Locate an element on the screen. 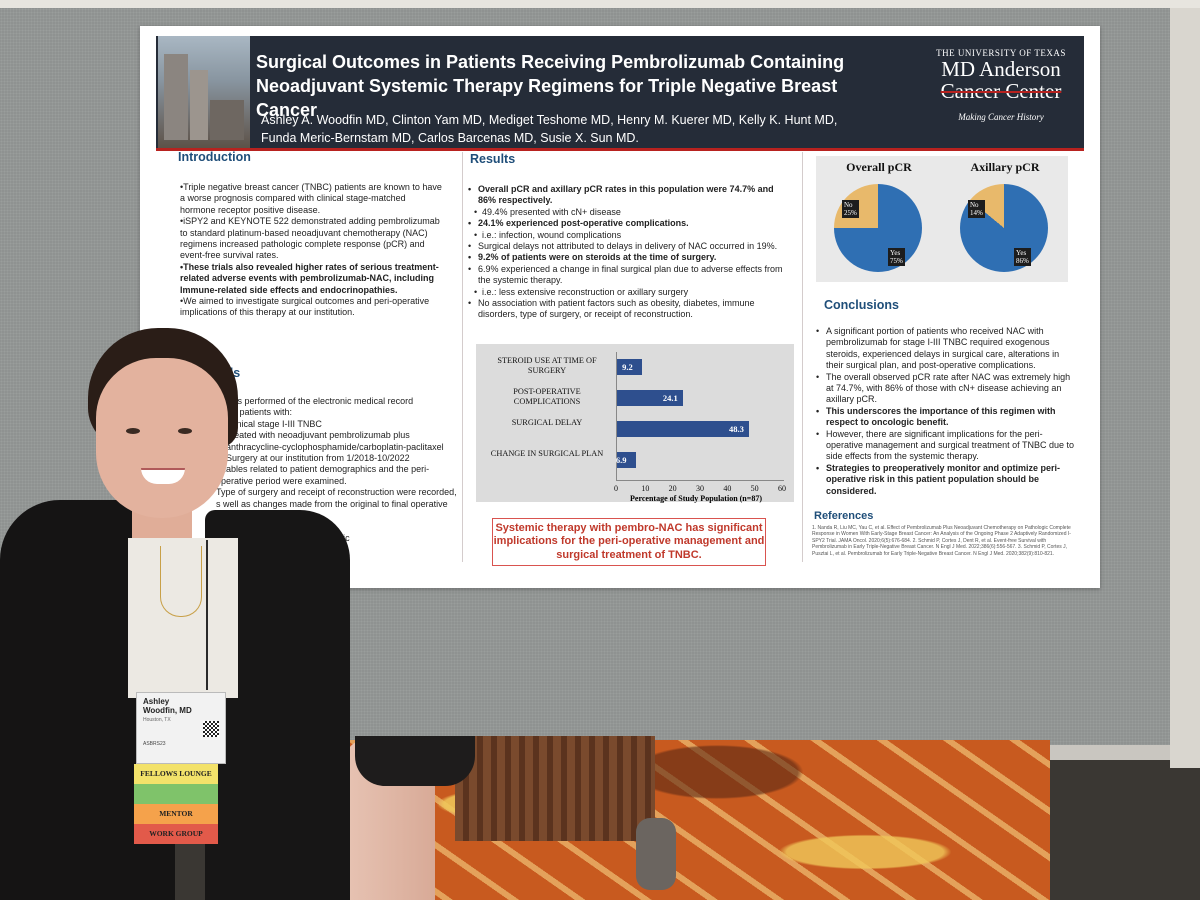 Image resolution: width=1200 pixels, height=900 pixels. introduction-heading: Introduction is located at coordinates (214, 157).